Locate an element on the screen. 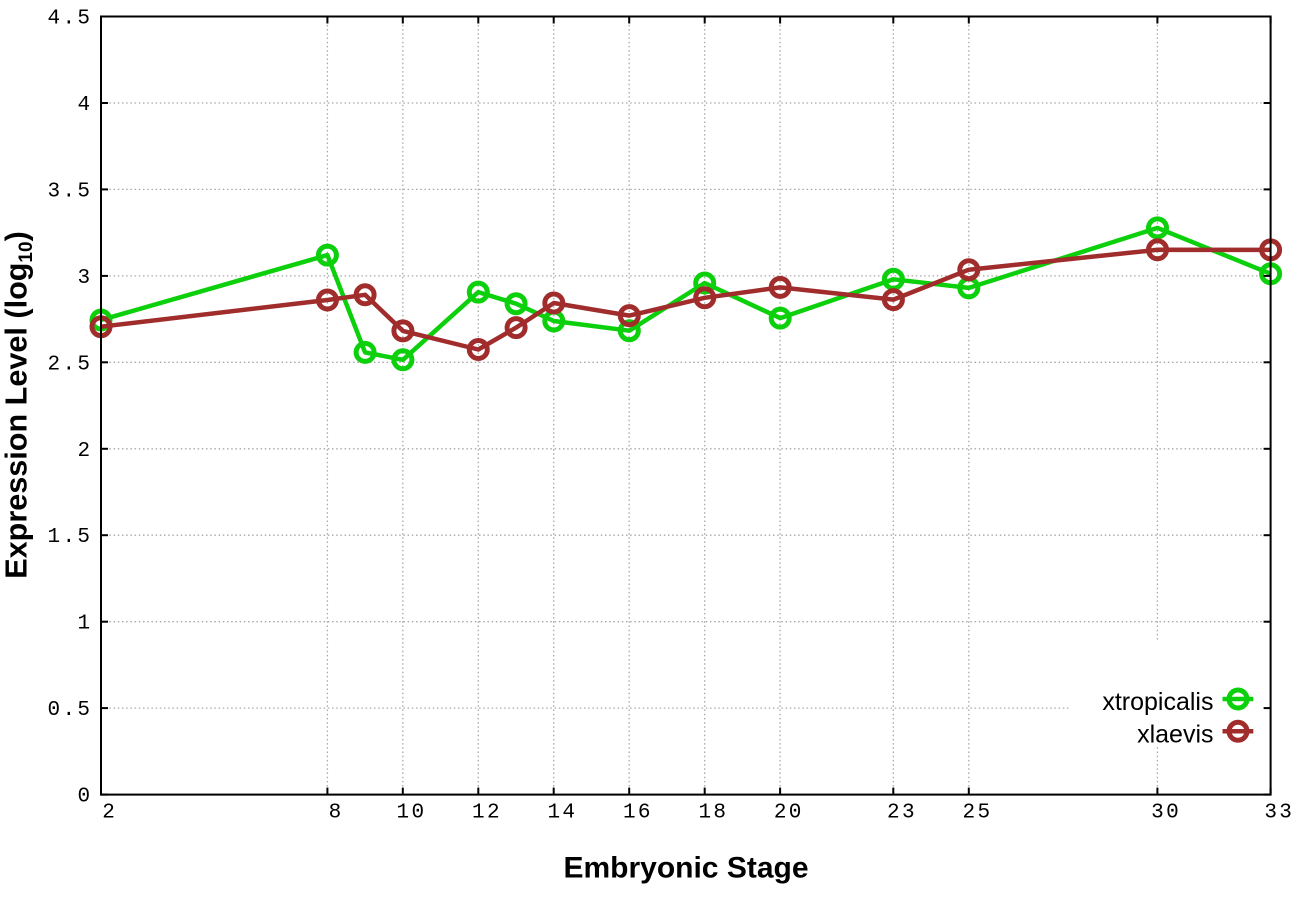 The height and width of the screenshot is (907, 1296). svg-text: 25 is located at coordinates (978, 813).